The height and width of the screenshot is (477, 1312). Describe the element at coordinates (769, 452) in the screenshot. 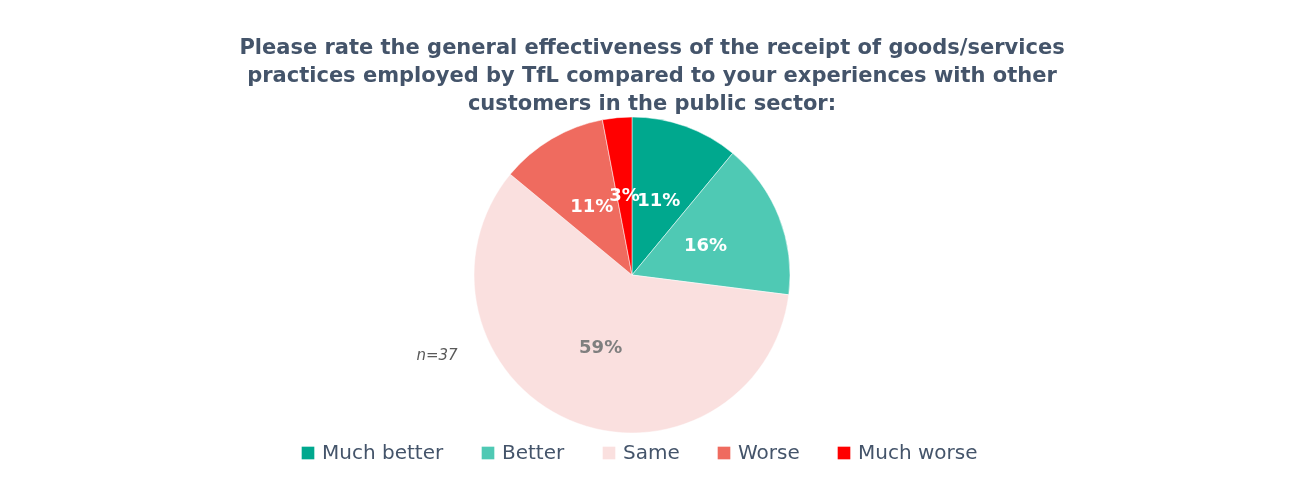

I see `legend-label: Worse` at that location.